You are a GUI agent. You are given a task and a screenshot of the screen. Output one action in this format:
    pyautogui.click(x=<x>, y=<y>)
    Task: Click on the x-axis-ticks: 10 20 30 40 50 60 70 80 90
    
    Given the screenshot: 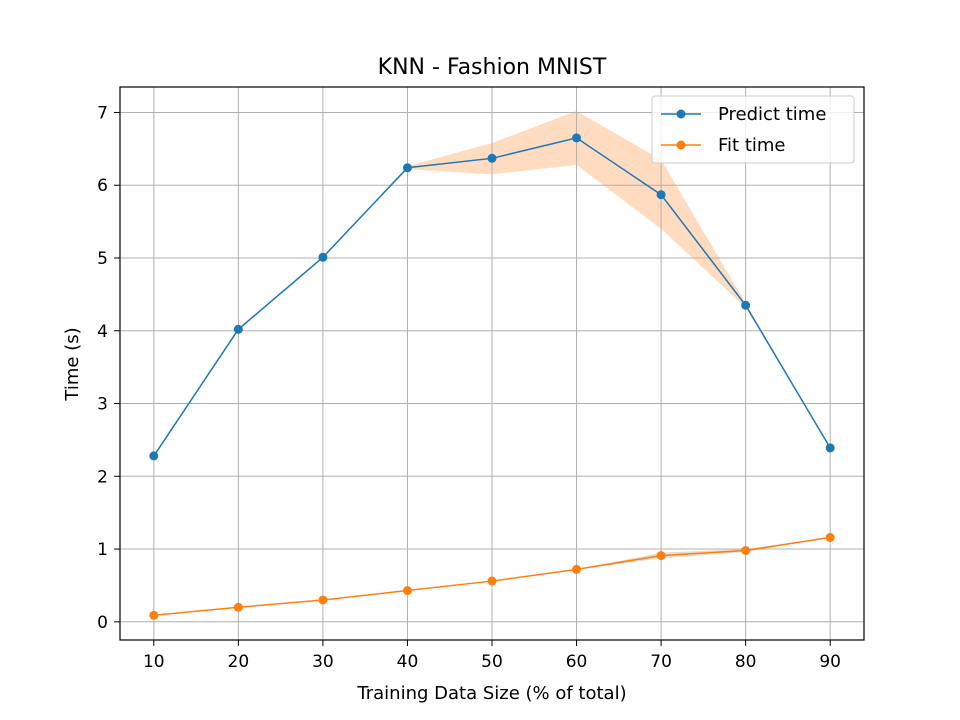 What is the action you would take?
    pyautogui.click(x=492, y=656)
    